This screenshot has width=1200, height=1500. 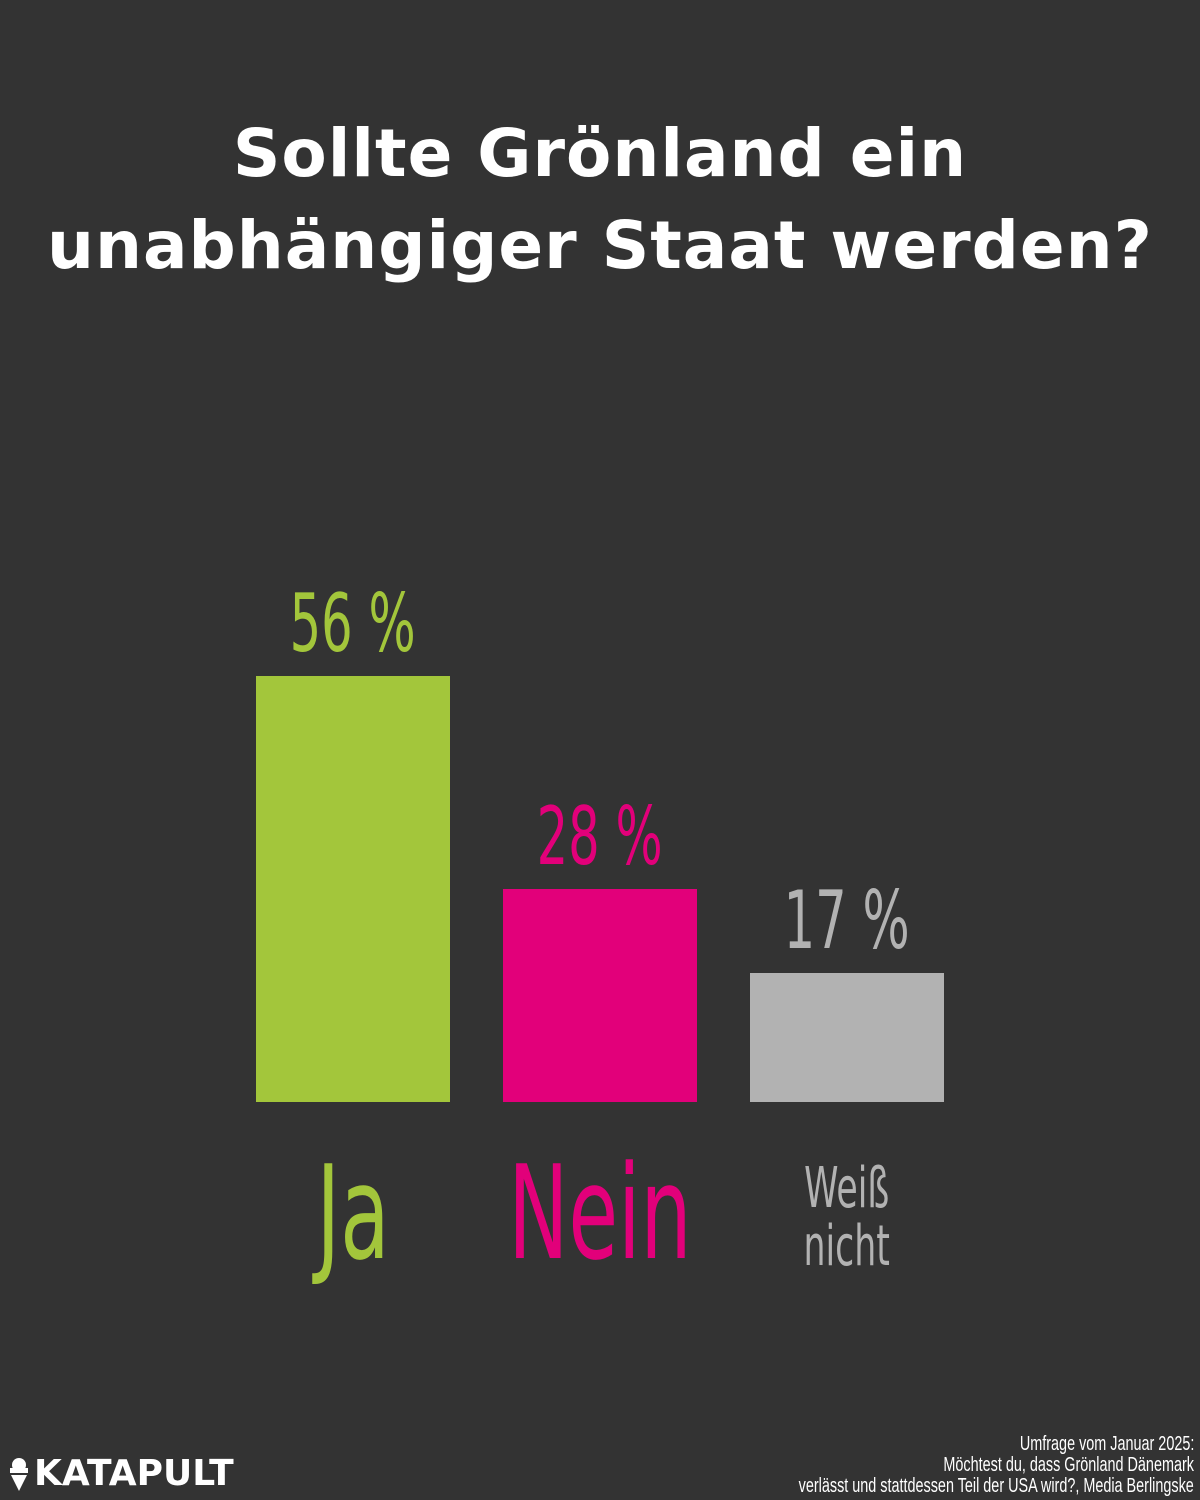 I want to click on title-line-2: unabhängiger Staat werden?, so click(x=600, y=245).